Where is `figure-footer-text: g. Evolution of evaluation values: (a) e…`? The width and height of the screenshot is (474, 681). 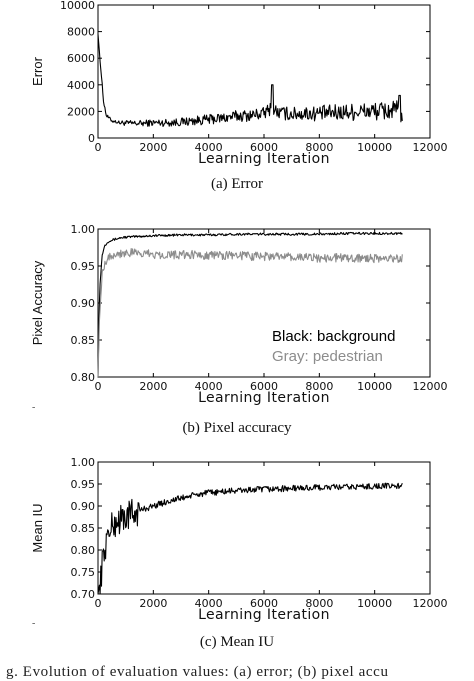 figure-footer-text: g. Evolution of evaluation values: (a) e… is located at coordinates (197, 672).